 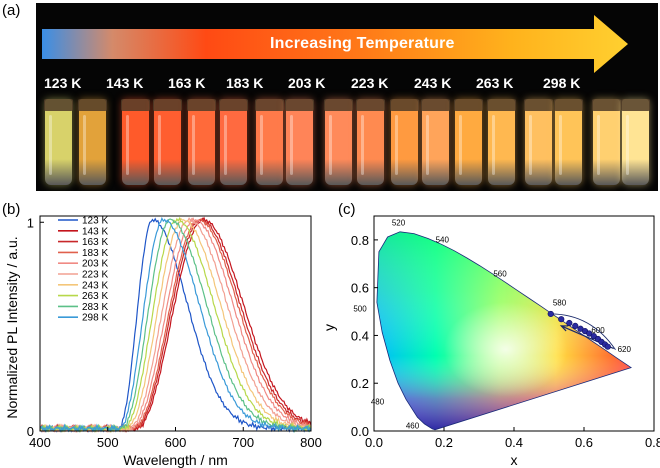 What do you see at coordinates (245, 83) in the screenshot?
I see `temperature-label: 183 K` at bounding box center [245, 83].